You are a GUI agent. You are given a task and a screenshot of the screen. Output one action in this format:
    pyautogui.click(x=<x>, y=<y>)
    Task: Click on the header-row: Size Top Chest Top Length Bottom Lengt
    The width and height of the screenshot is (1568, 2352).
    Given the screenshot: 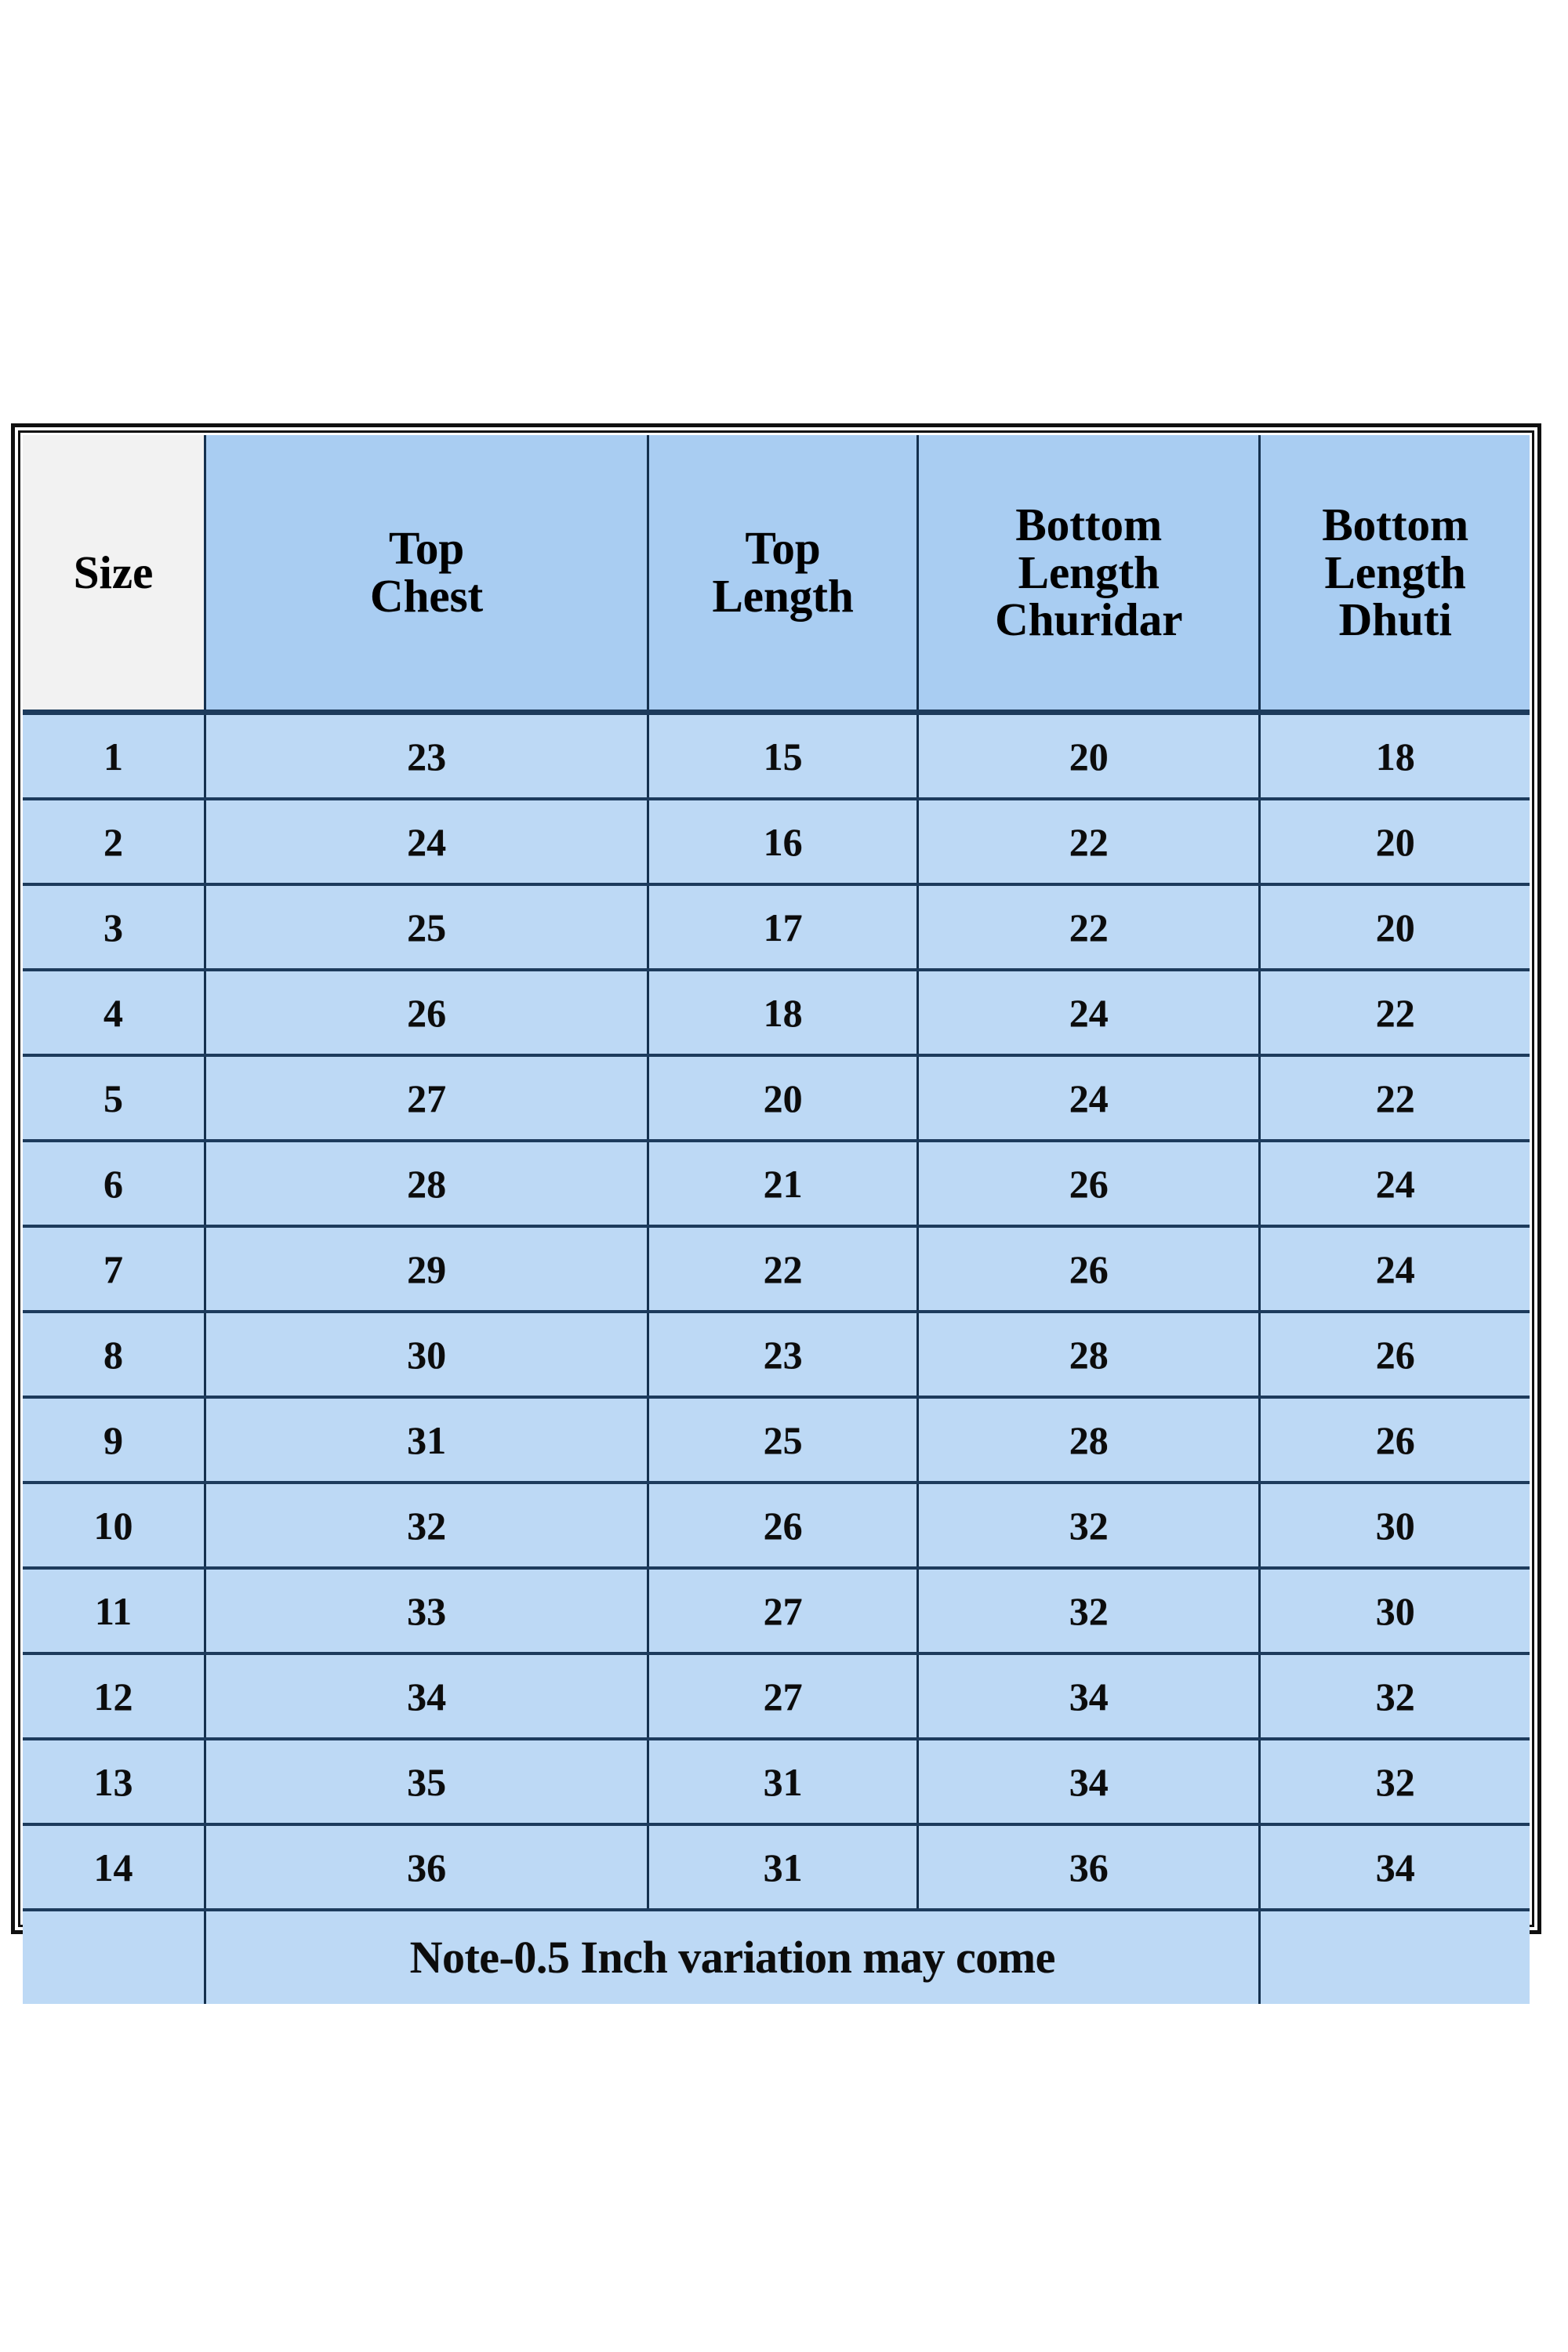 What is the action you would take?
    pyautogui.click(x=776, y=575)
    